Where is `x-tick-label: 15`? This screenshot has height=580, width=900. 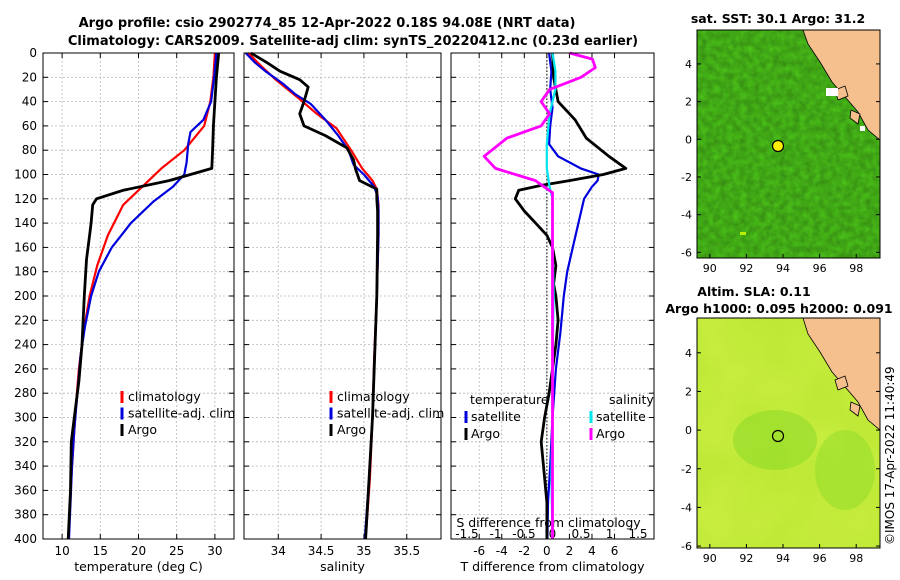 x-tick-label: 15 is located at coordinates (100, 551).